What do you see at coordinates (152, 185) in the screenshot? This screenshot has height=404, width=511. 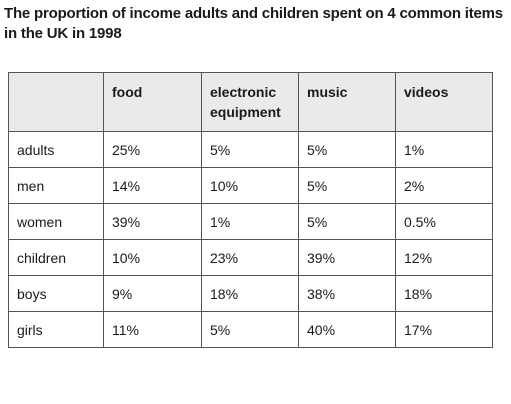 I see `table-cell: 14%` at bounding box center [152, 185].